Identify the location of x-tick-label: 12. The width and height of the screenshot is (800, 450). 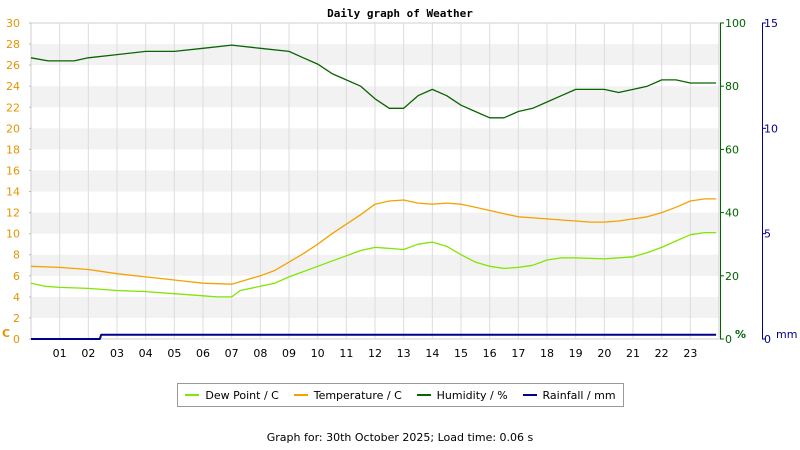
(375, 353).